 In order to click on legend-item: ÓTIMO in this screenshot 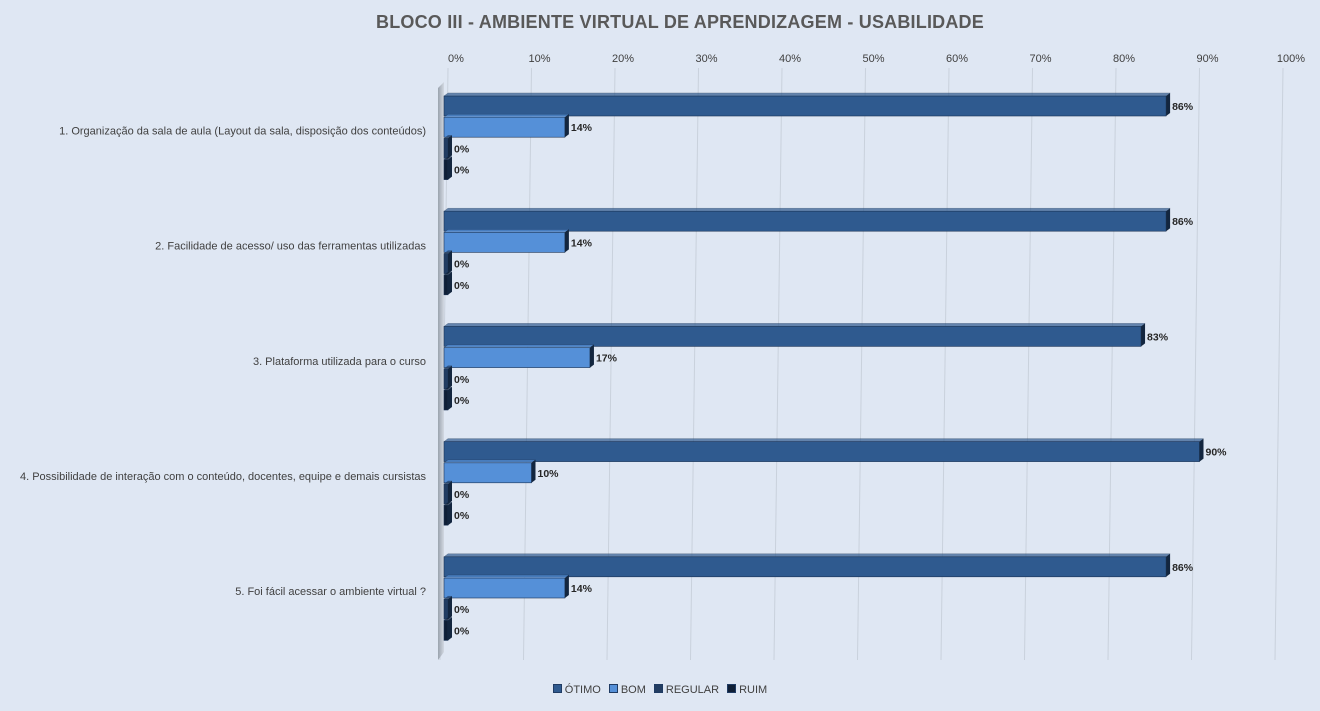, I will do `click(576, 690)`.